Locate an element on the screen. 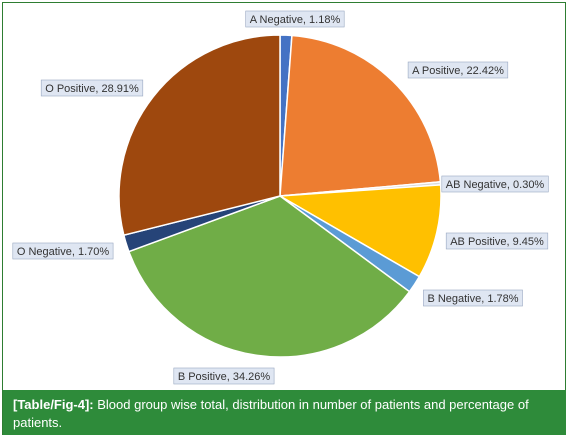 This screenshot has height=439, width=570. pie-slice-o-positive is located at coordinates (199, 135).